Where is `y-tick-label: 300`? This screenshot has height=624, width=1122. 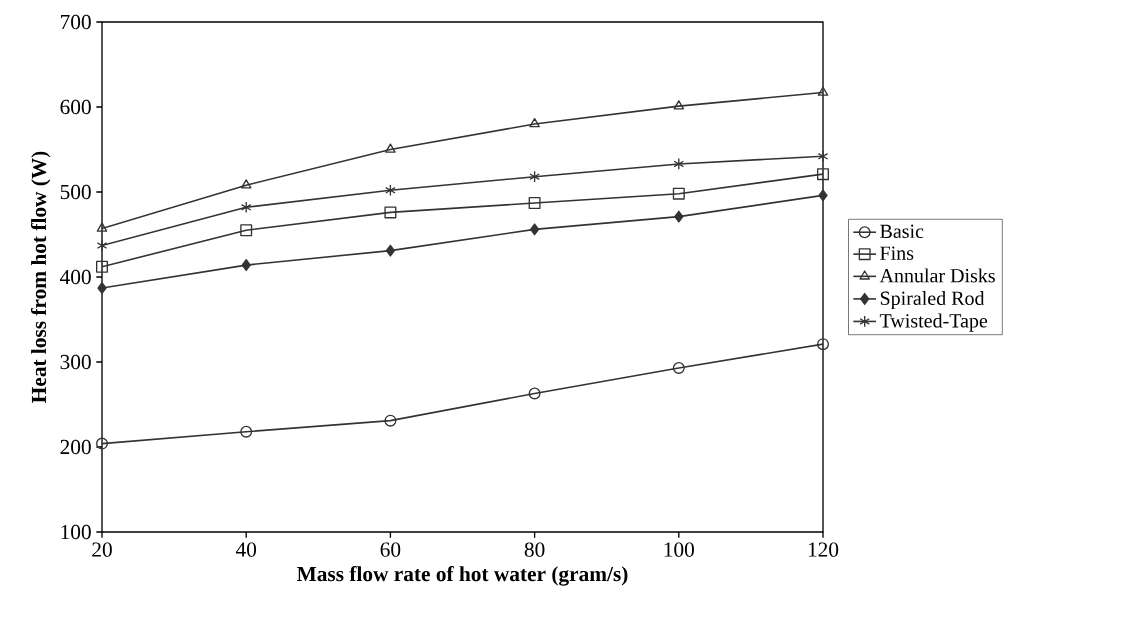
y-tick-label: 300 is located at coordinates (75, 362).